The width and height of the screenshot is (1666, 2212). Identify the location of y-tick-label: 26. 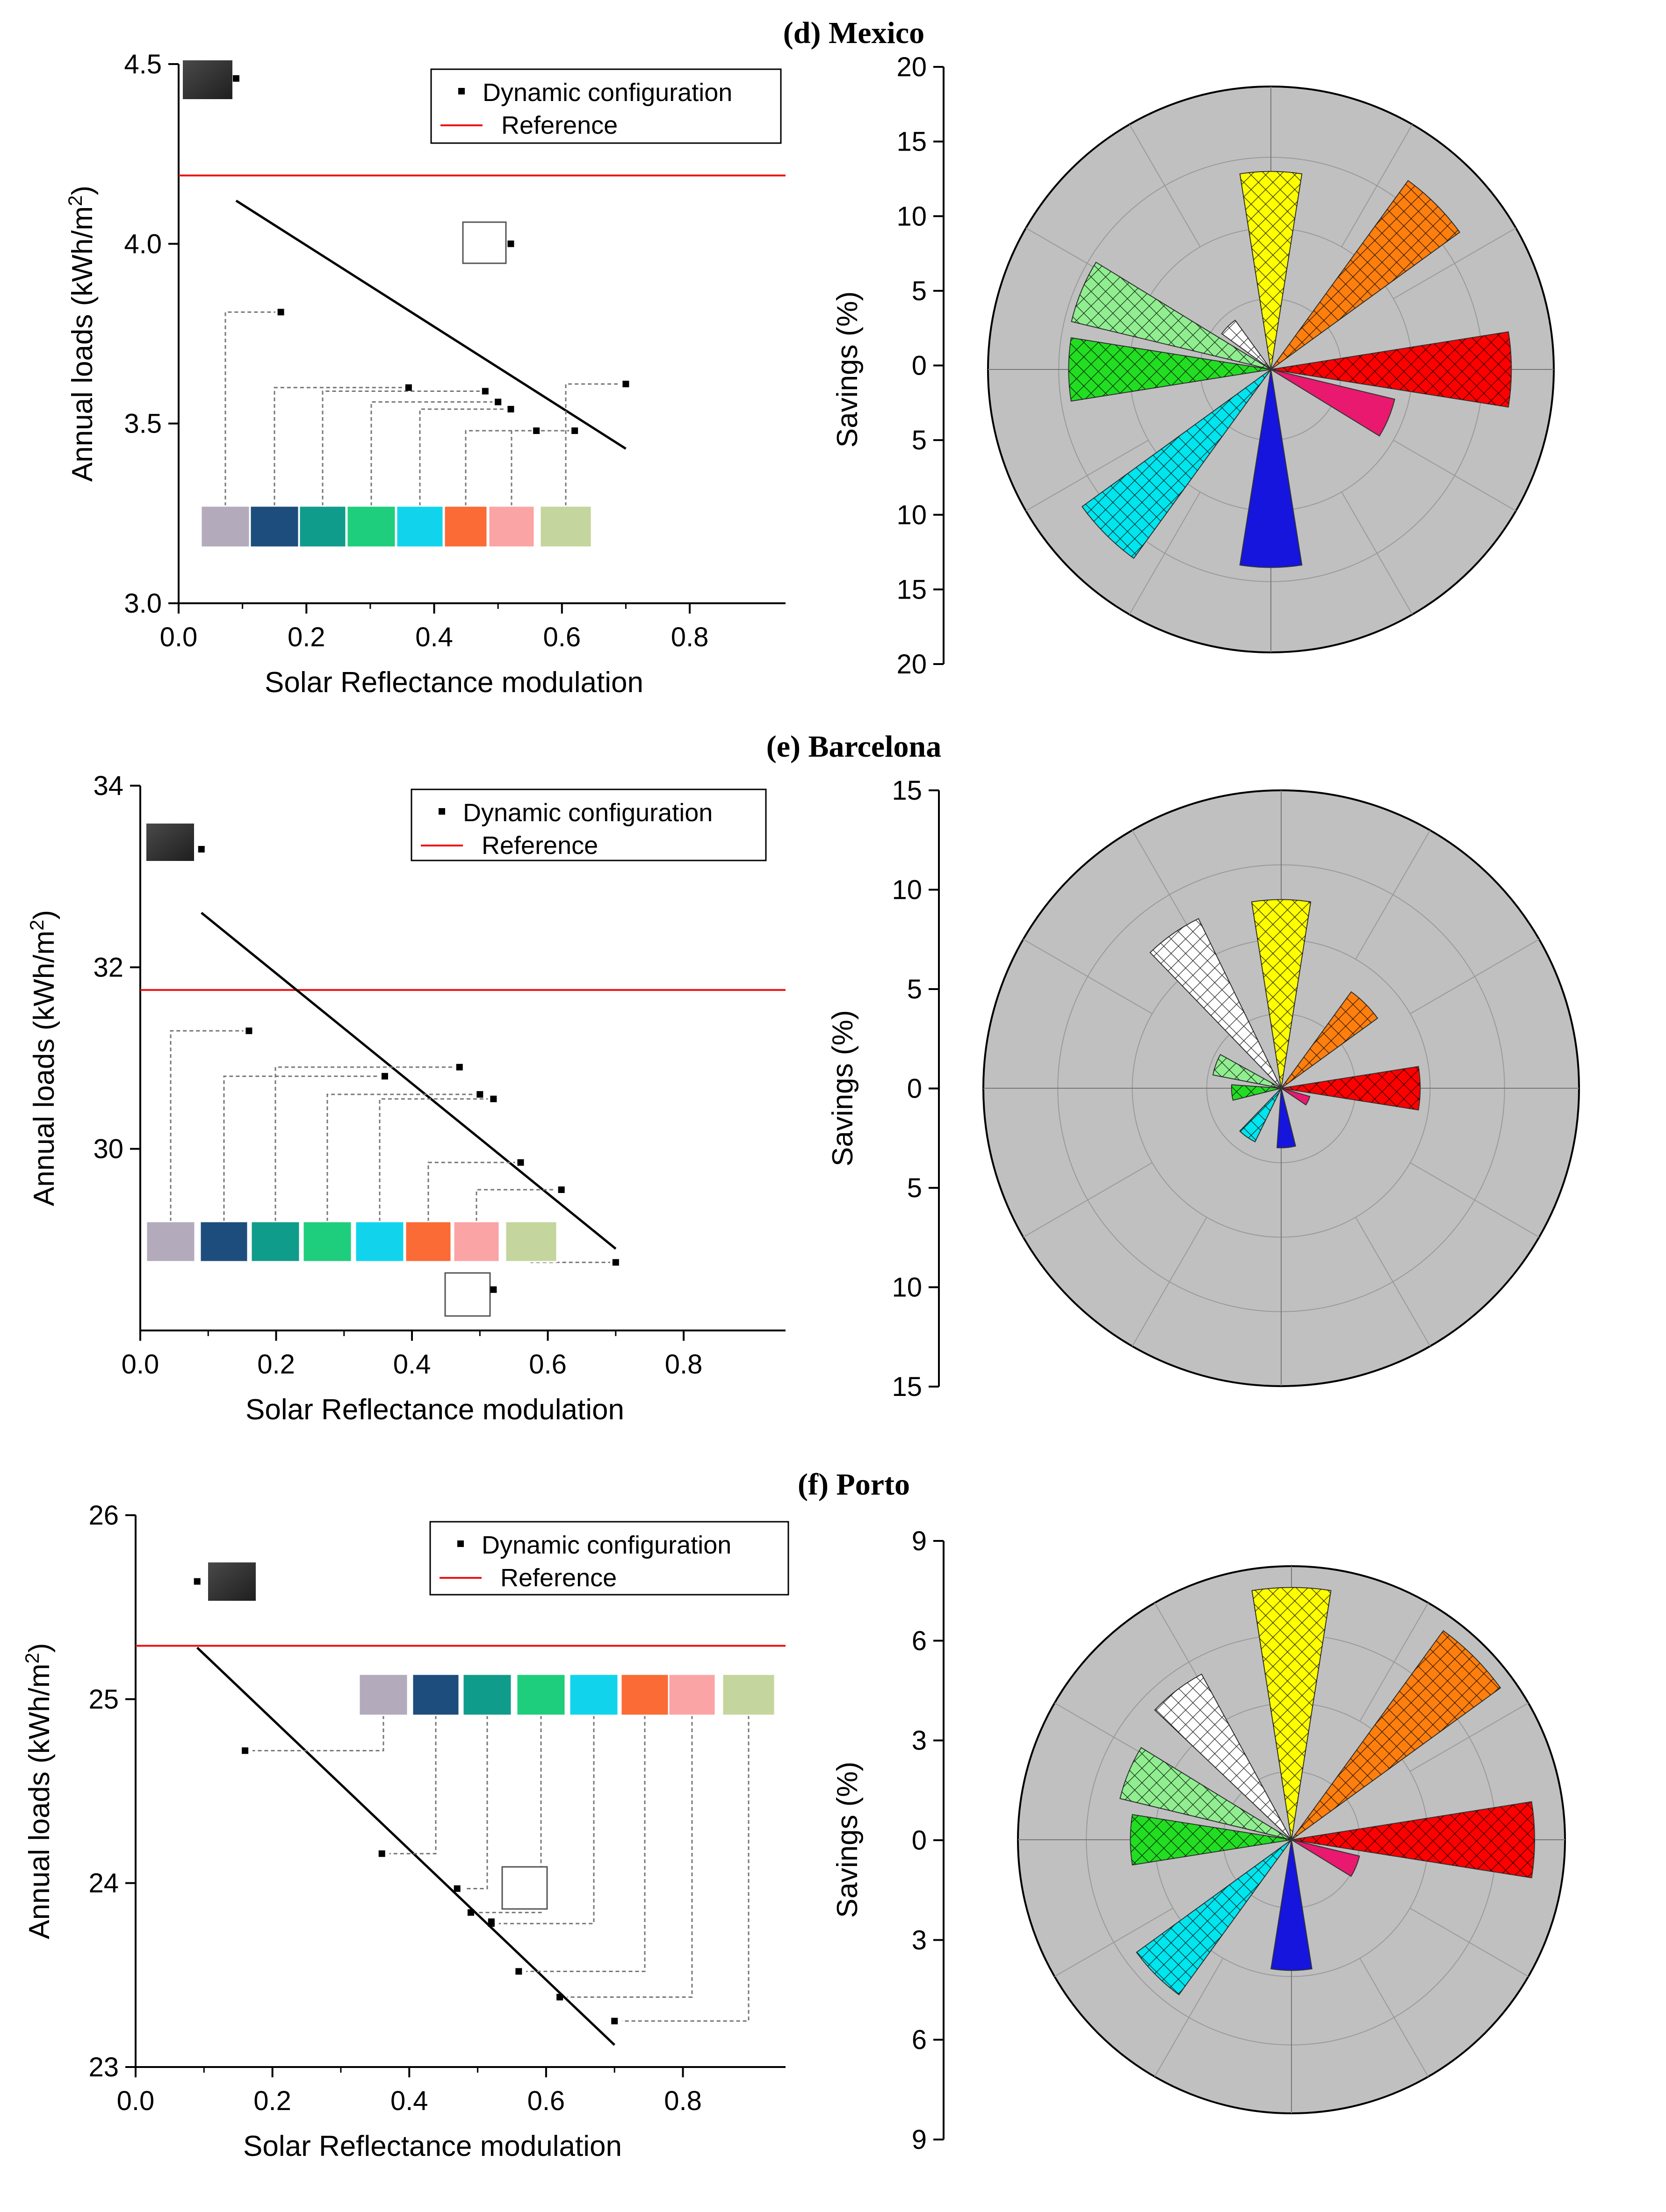
(103, 1516).